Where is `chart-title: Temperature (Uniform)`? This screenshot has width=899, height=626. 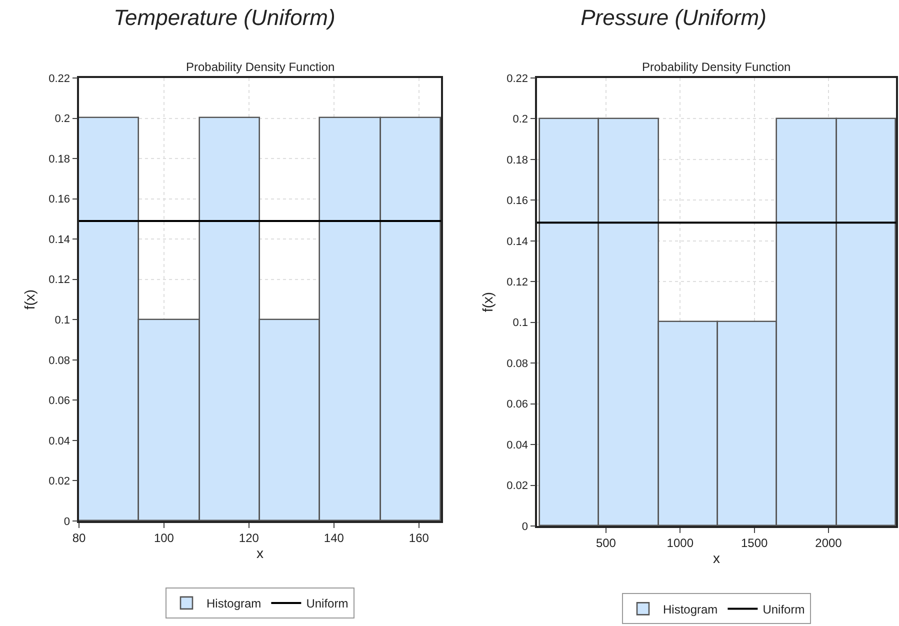 chart-title: Temperature (Uniform) is located at coordinates (225, 17).